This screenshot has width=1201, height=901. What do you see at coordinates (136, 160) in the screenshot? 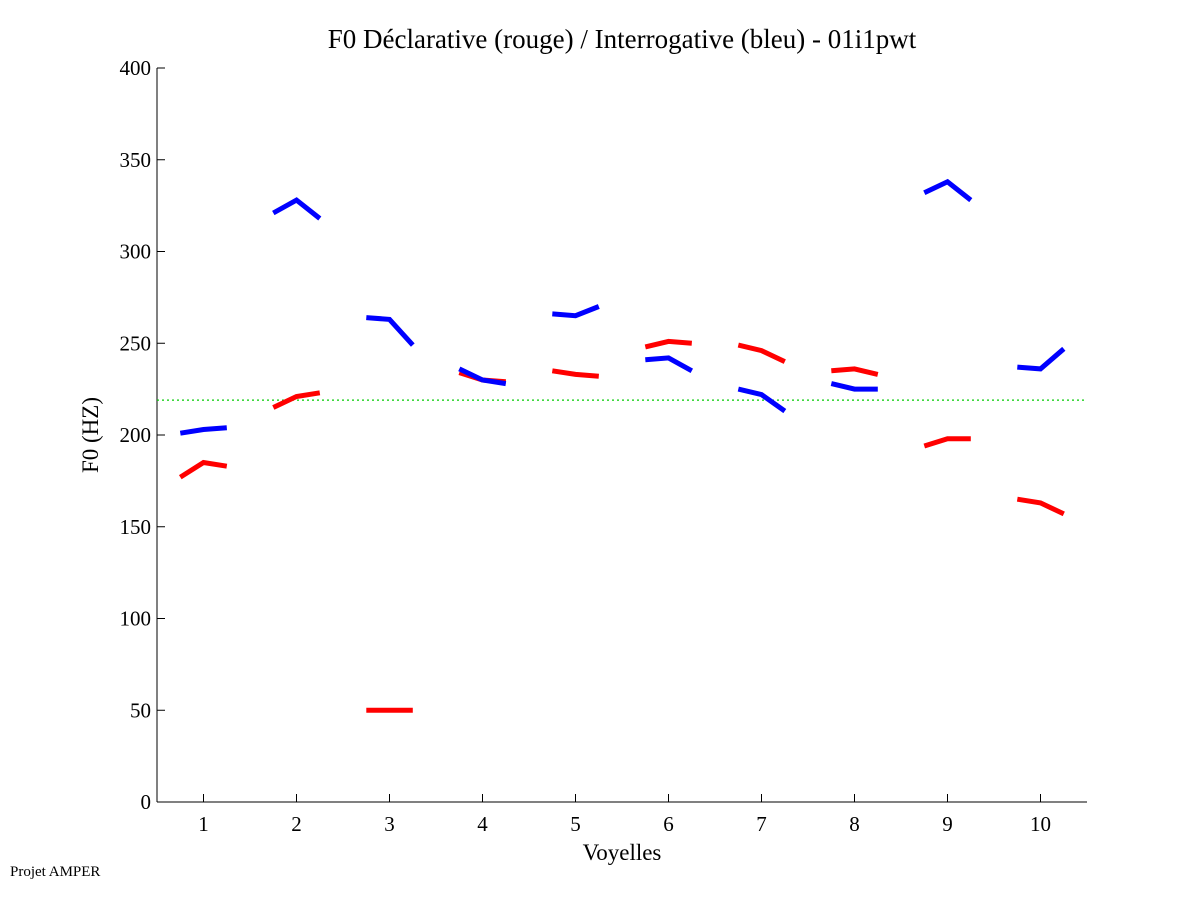
I see `y-tick-label: 350` at bounding box center [136, 160].